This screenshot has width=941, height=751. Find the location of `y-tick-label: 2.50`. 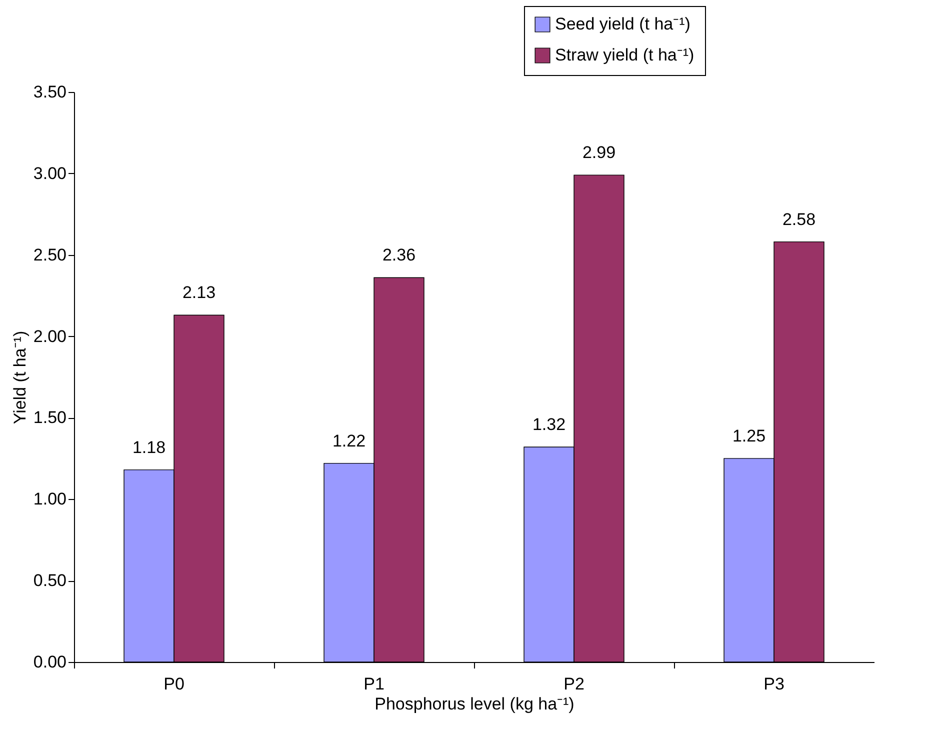

y-tick-label: 2.50 is located at coordinates (49, 254).